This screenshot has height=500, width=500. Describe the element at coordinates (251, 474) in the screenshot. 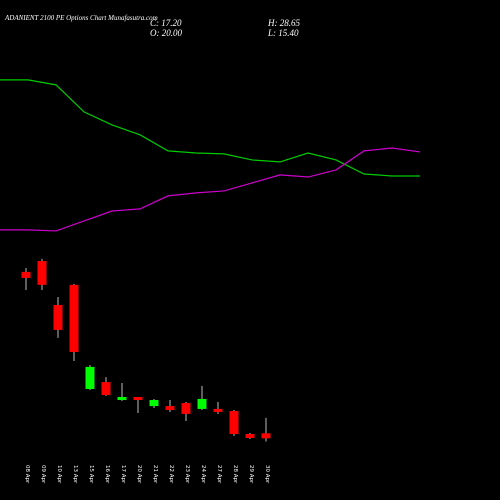

I see `x-tick-label: 29 Apr` at that location.